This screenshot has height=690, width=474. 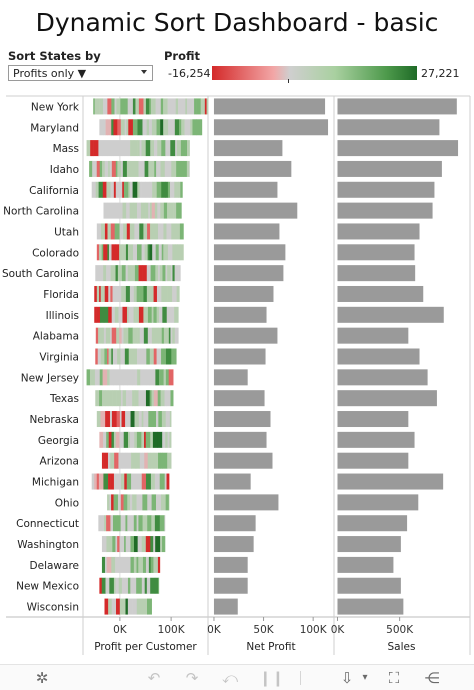 I want to click on download-icon: ⇩, so click(x=347, y=678).